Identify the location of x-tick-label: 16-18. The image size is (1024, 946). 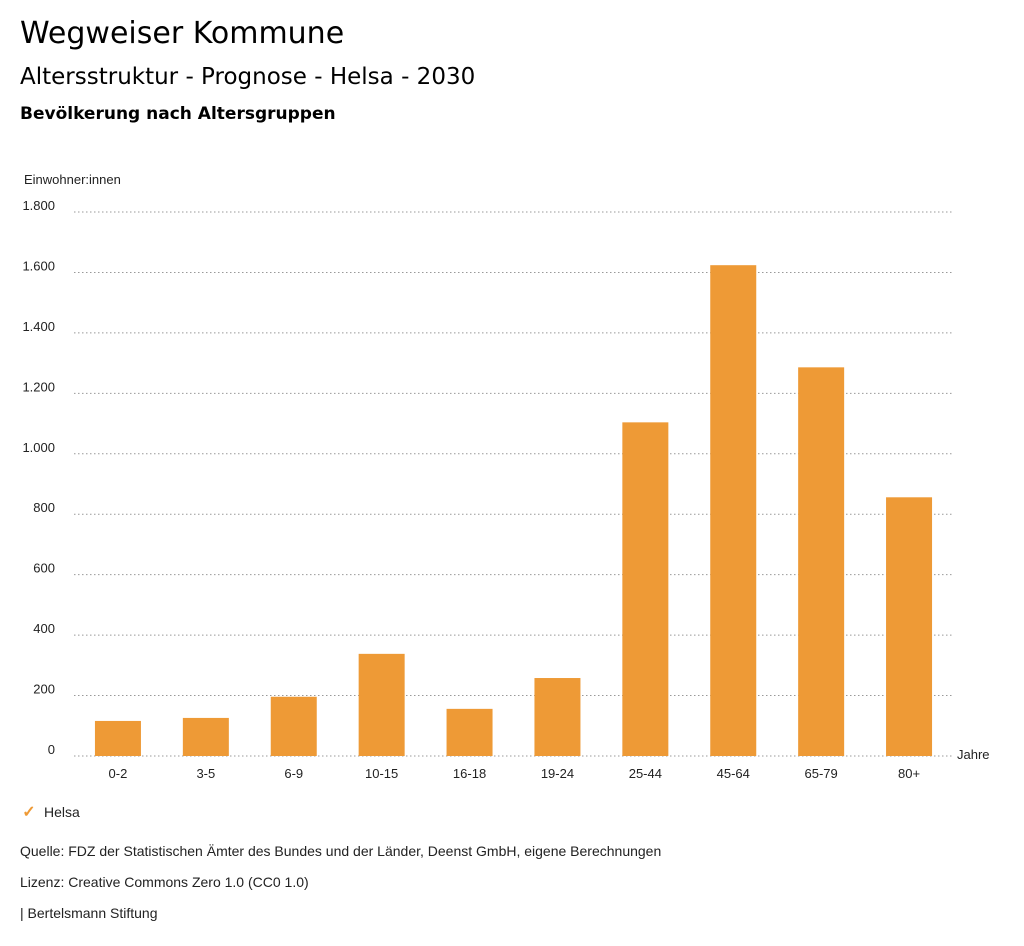
(469, 773).